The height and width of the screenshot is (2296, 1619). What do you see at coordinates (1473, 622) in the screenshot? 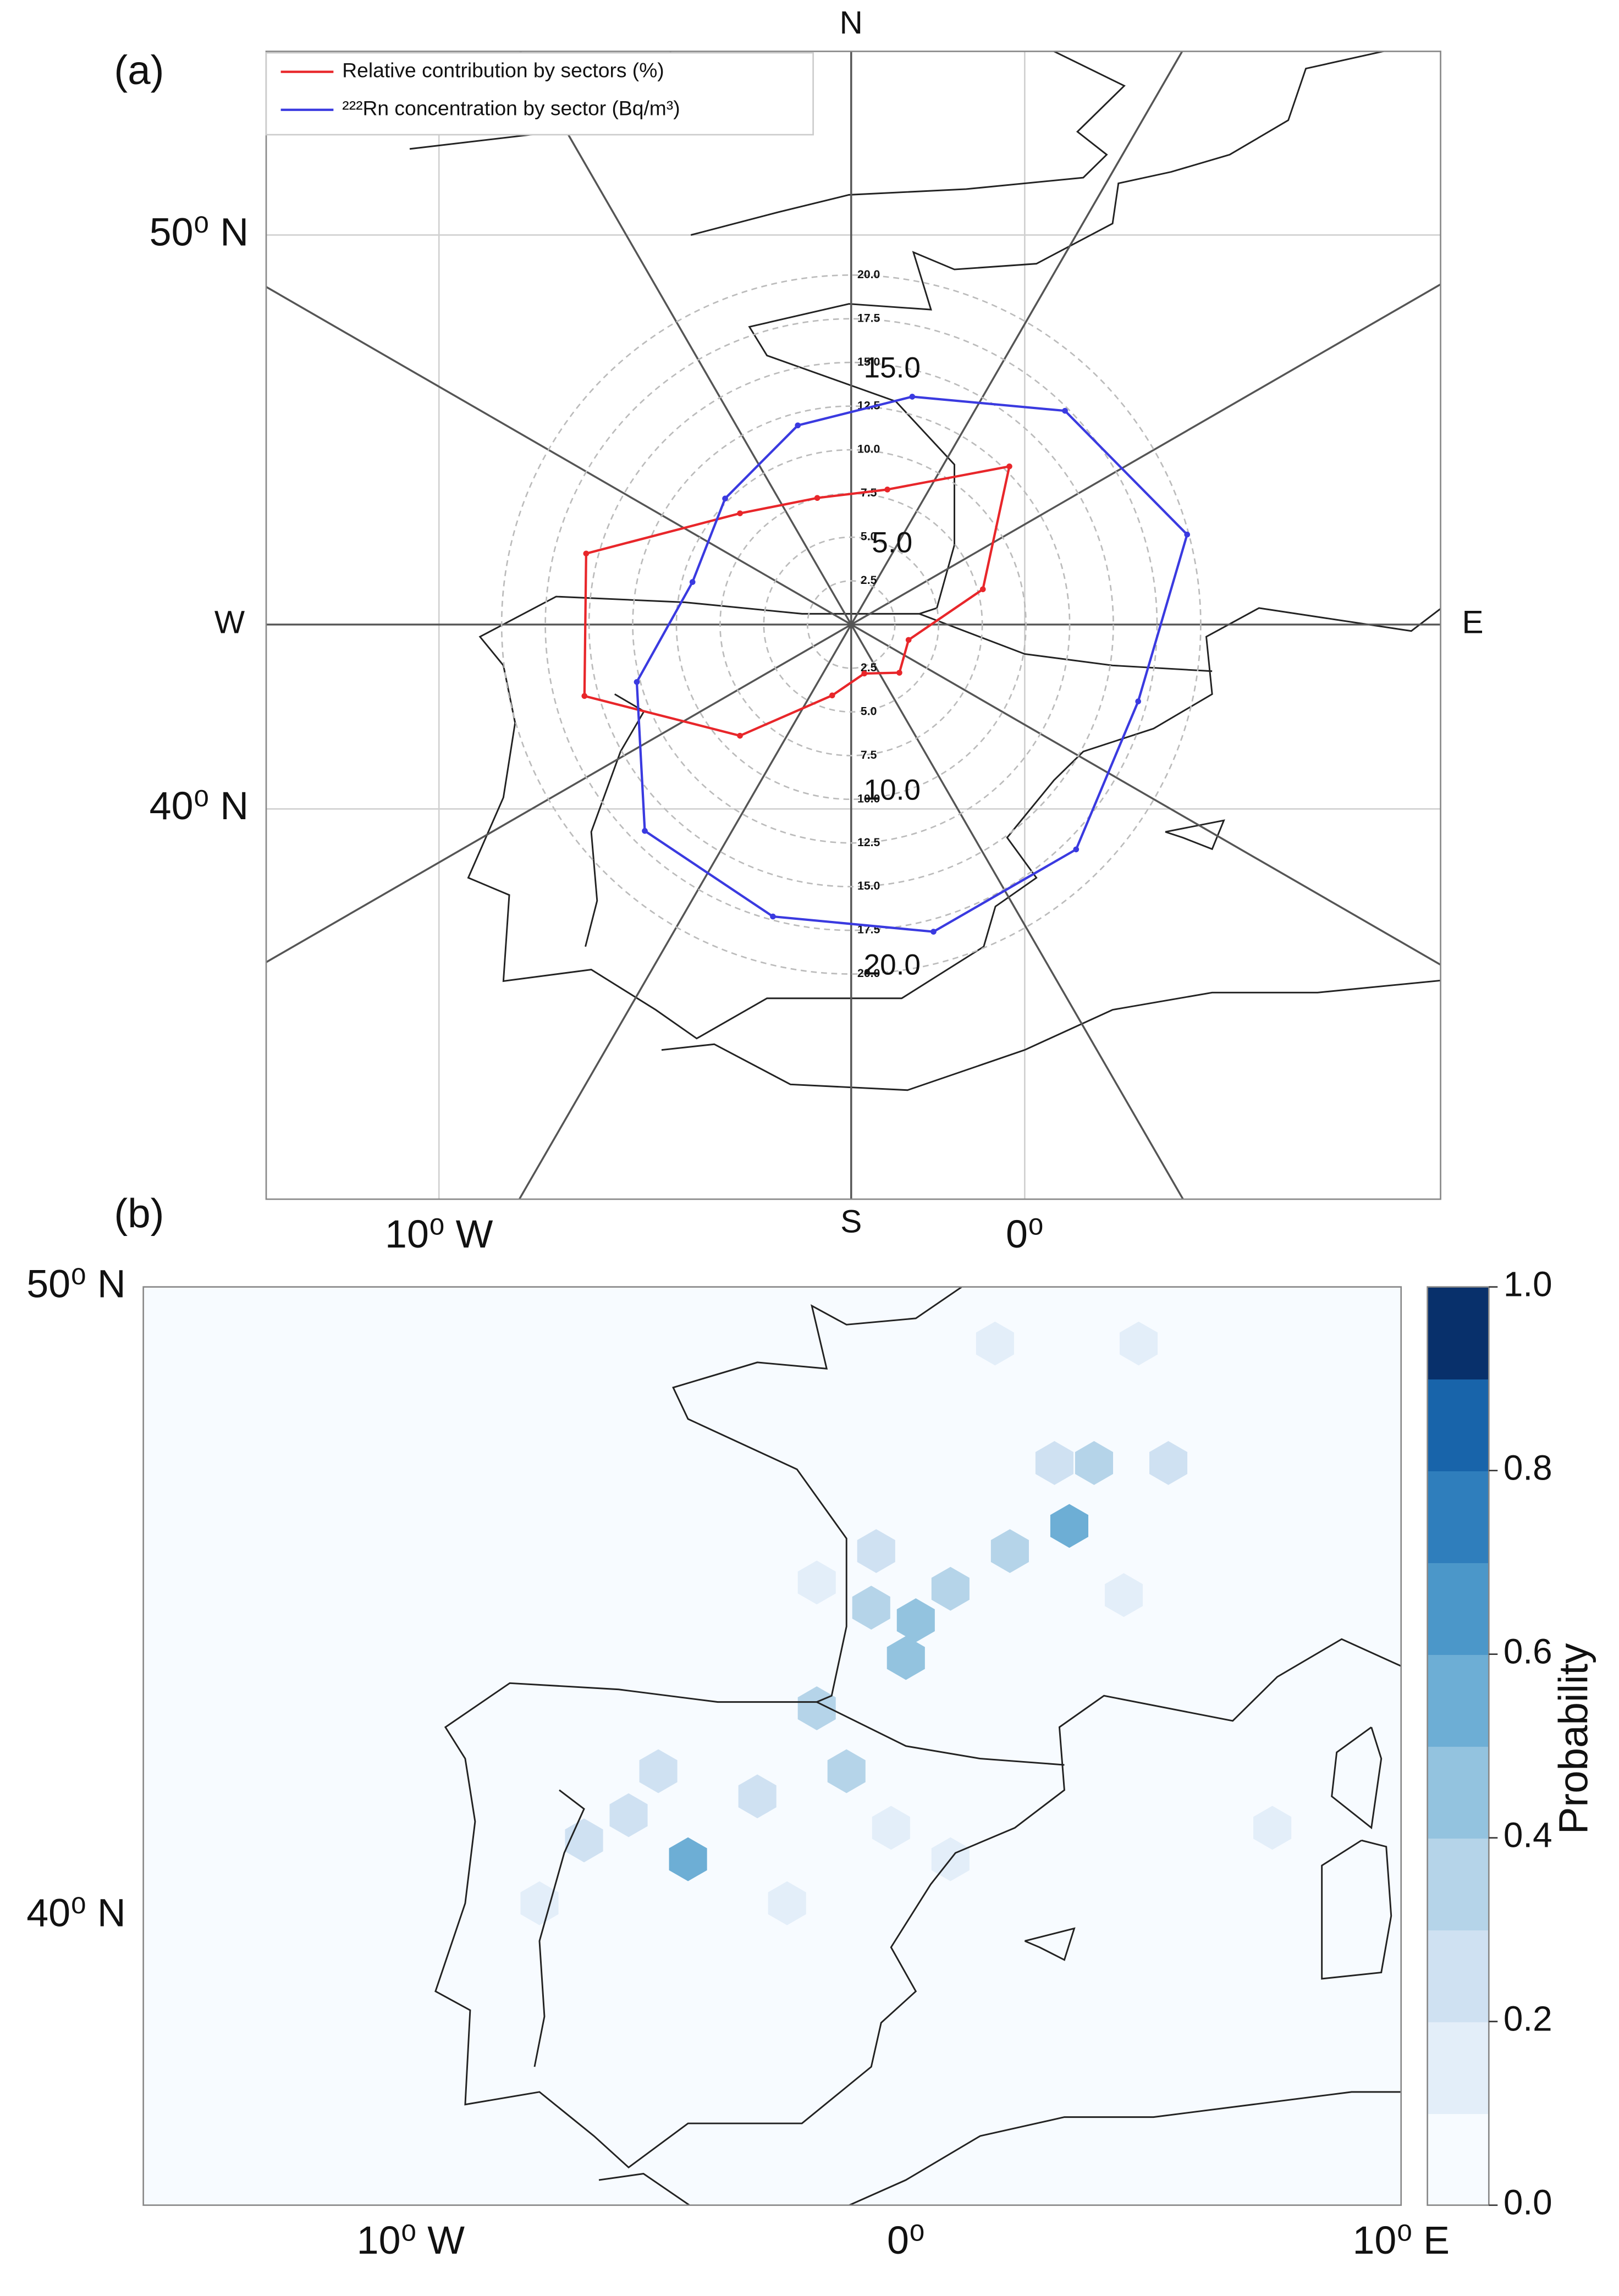
I see `direction-label: E` at bounding box center [1473, 622].